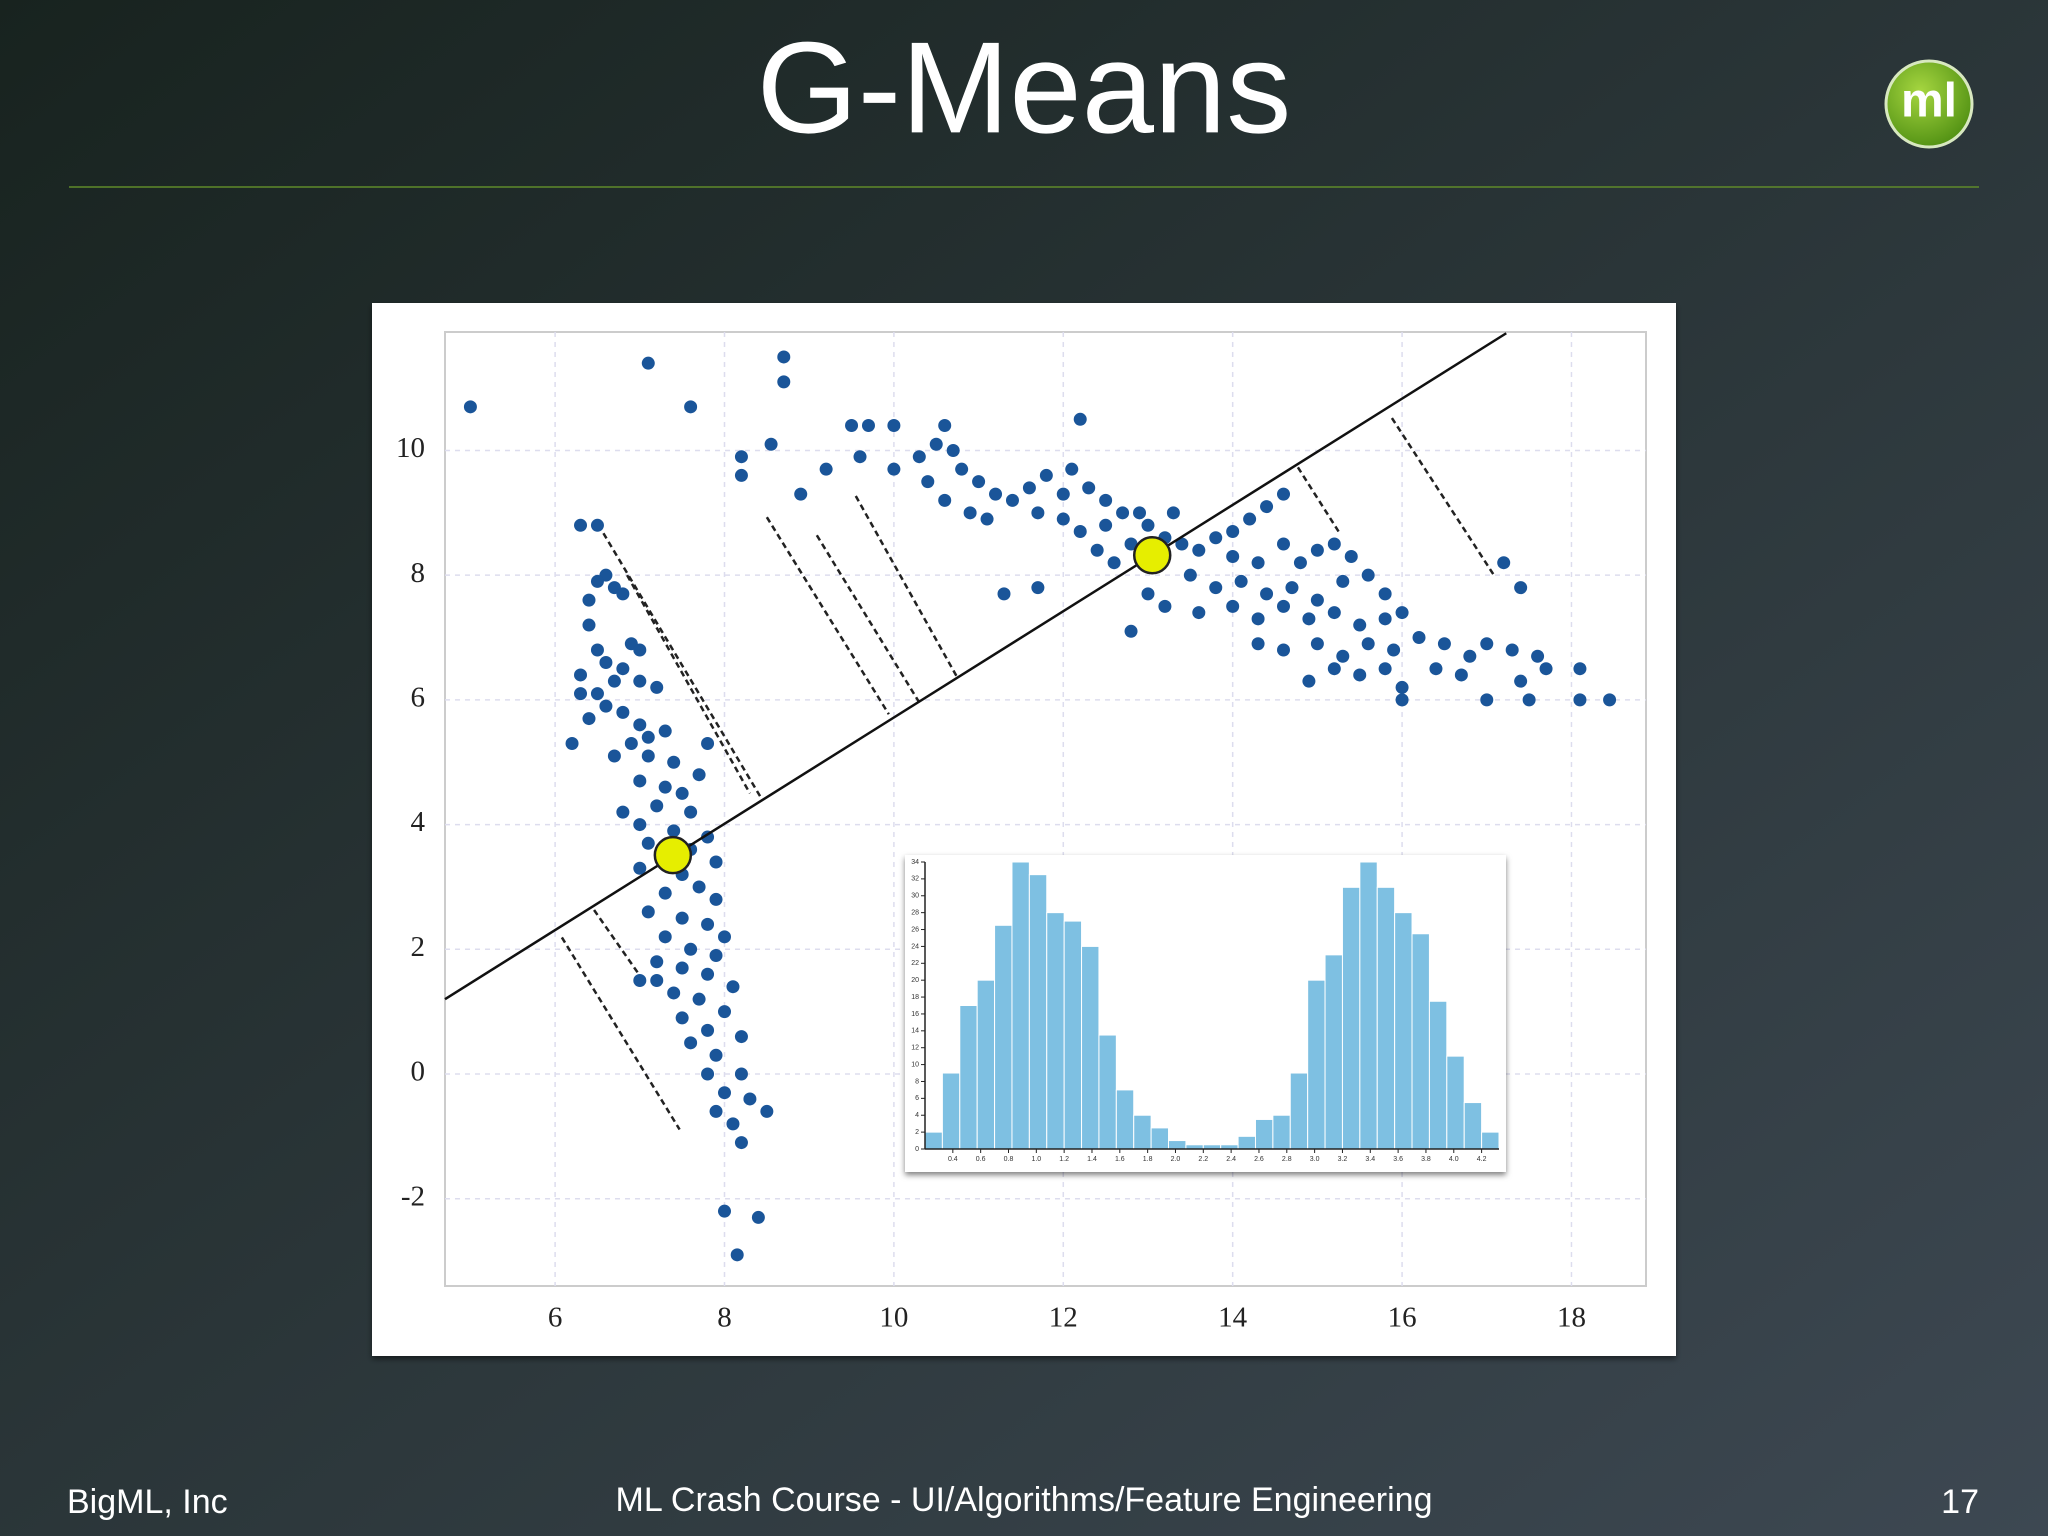 The image size is (2048, 1536). Describe the element at coordinates (893, 1318) in the screenshot. I see `x-tick-label: 10` at that location.